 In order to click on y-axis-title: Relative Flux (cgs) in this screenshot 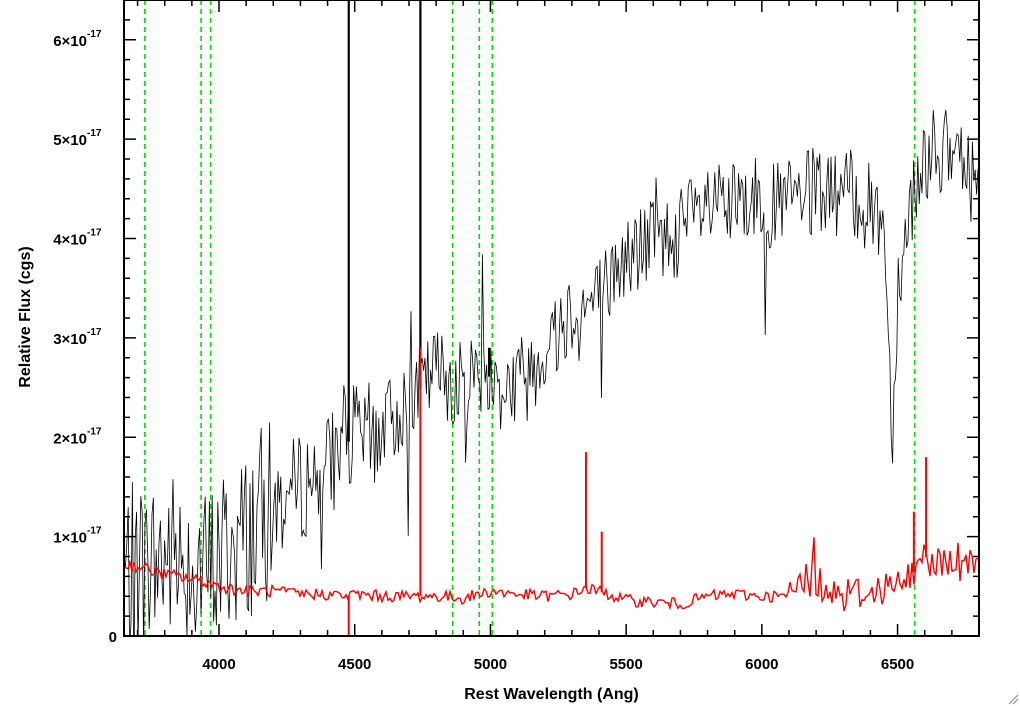, I will do `click(25, 316)`.